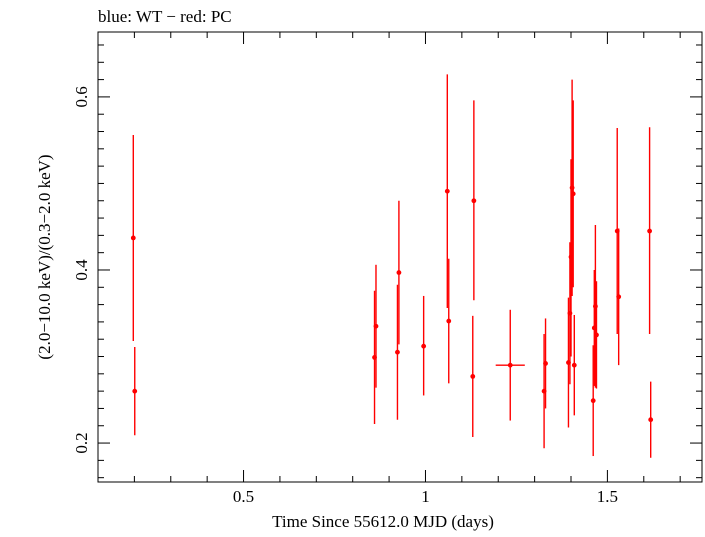  What do you see at coordinates (81, 442) in the screenshot?
I see `y-tick-label: 0.2` at bounding box center [81, 442].